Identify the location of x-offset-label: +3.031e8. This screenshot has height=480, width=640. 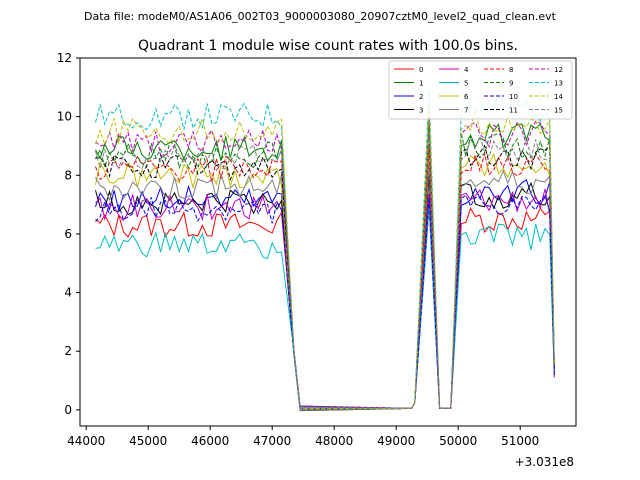
(544, 462).